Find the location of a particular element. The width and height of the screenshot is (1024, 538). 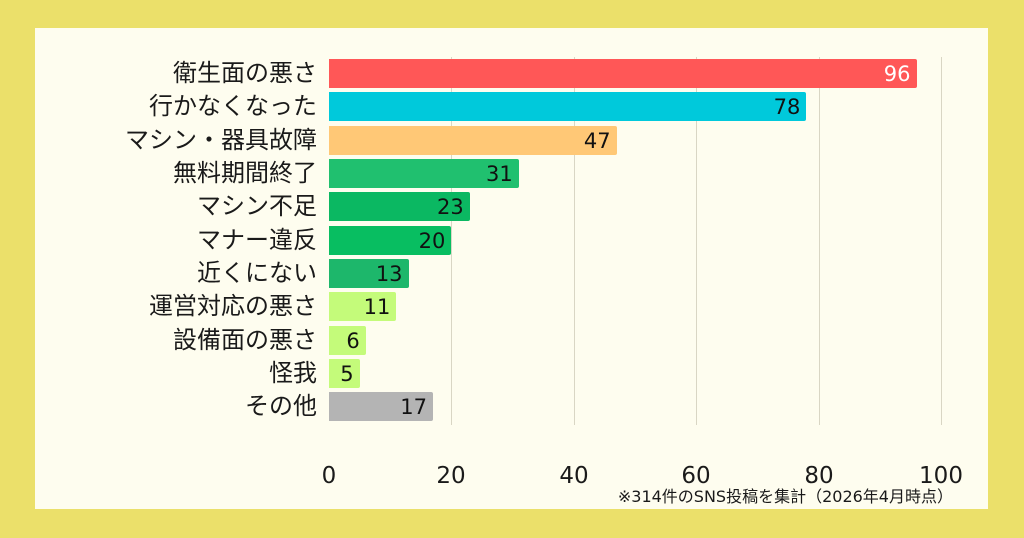

category-label: マシン・器具故障 is located at coordinates (221, 140).